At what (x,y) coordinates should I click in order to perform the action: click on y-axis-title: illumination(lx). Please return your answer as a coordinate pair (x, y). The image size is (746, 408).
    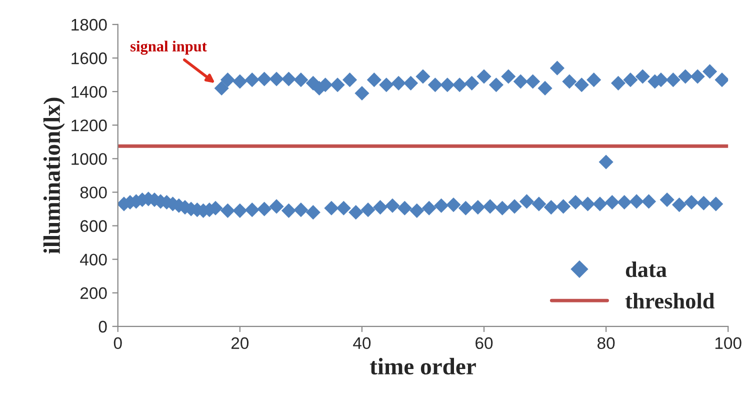
    Looking at the image, I should click on (54, 176).